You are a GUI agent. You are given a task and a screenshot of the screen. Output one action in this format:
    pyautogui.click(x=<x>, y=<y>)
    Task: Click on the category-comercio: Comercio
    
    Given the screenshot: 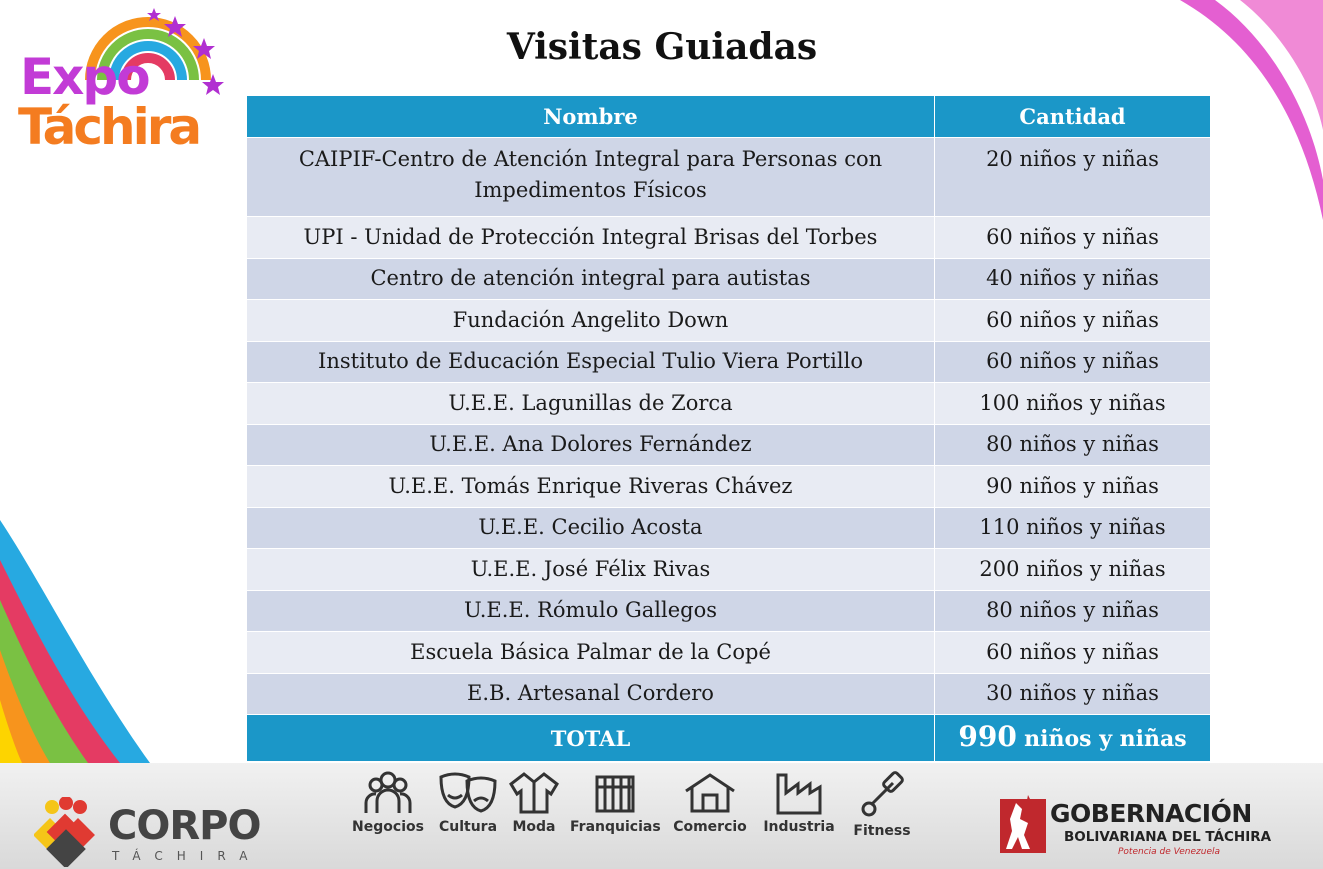 What is the action you would take?
    pyautogui.click(x=710, y=803)
    